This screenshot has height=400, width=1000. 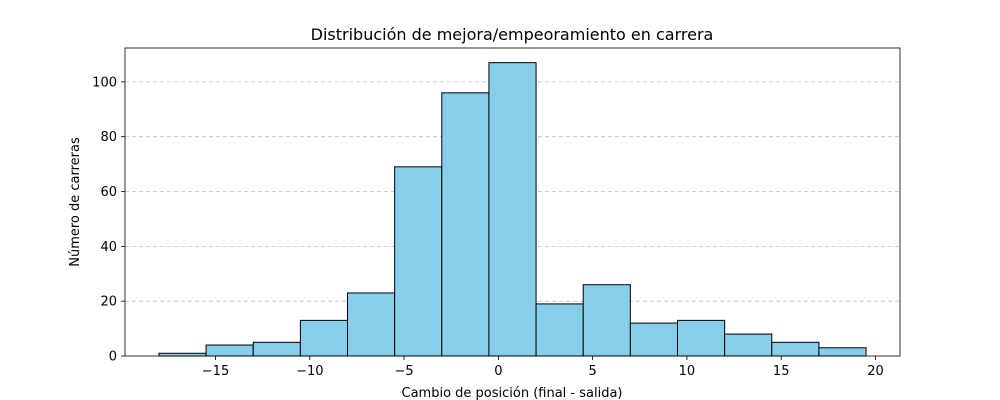 What do you see at coordinates (113, 357) in the screenshot?
I see `y-tick-label: 0` at bounding box center [113, 357].